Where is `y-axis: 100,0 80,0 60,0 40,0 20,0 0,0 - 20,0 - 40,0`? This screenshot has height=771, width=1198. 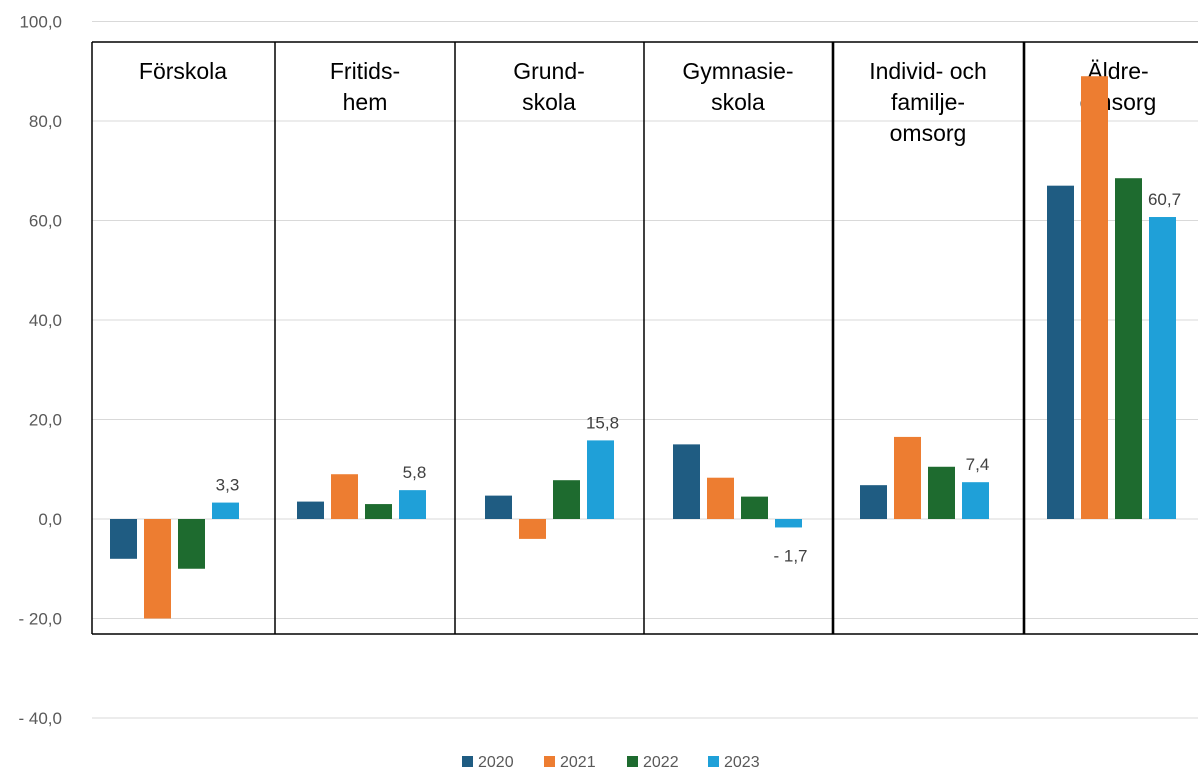
y-axis: 100,0 80,0 60,0 40,0 20,0 0,0 - 20,0 - 40,0 is located at coordinates (40, 371).